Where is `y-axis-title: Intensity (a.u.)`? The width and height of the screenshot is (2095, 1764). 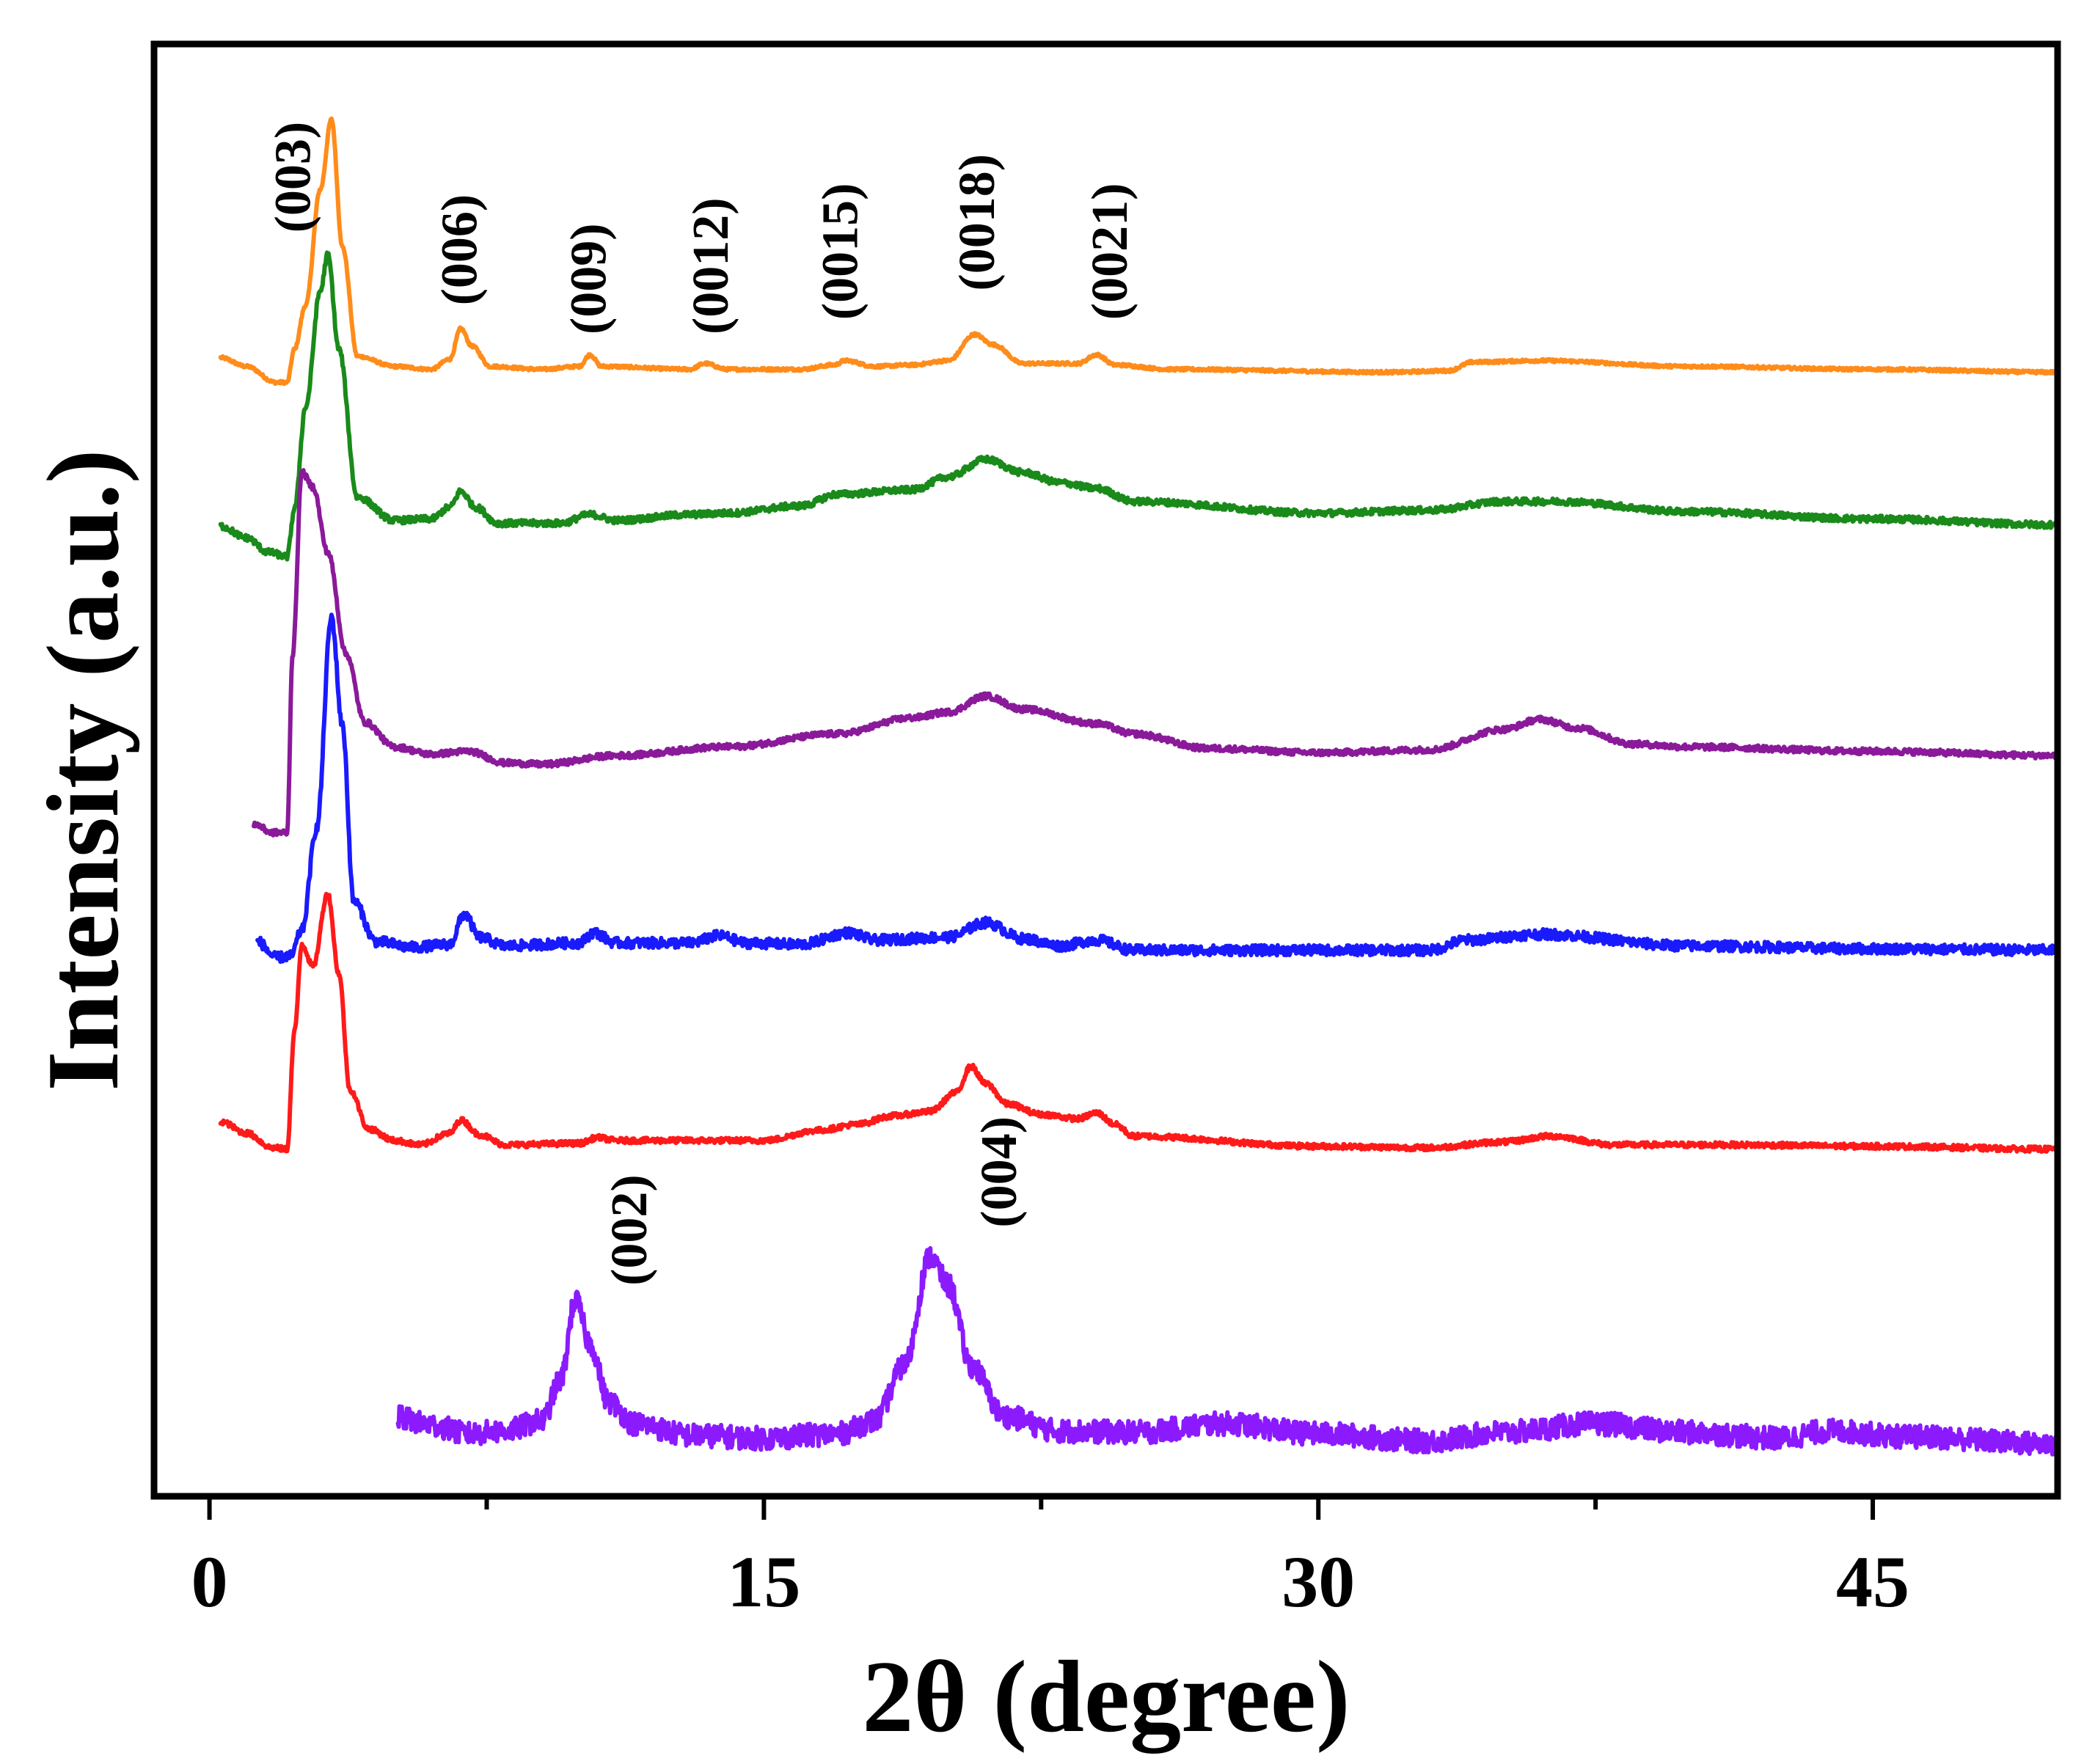 y-axis-title: Intensity (a.u.) is located at coordinates (83, 770).